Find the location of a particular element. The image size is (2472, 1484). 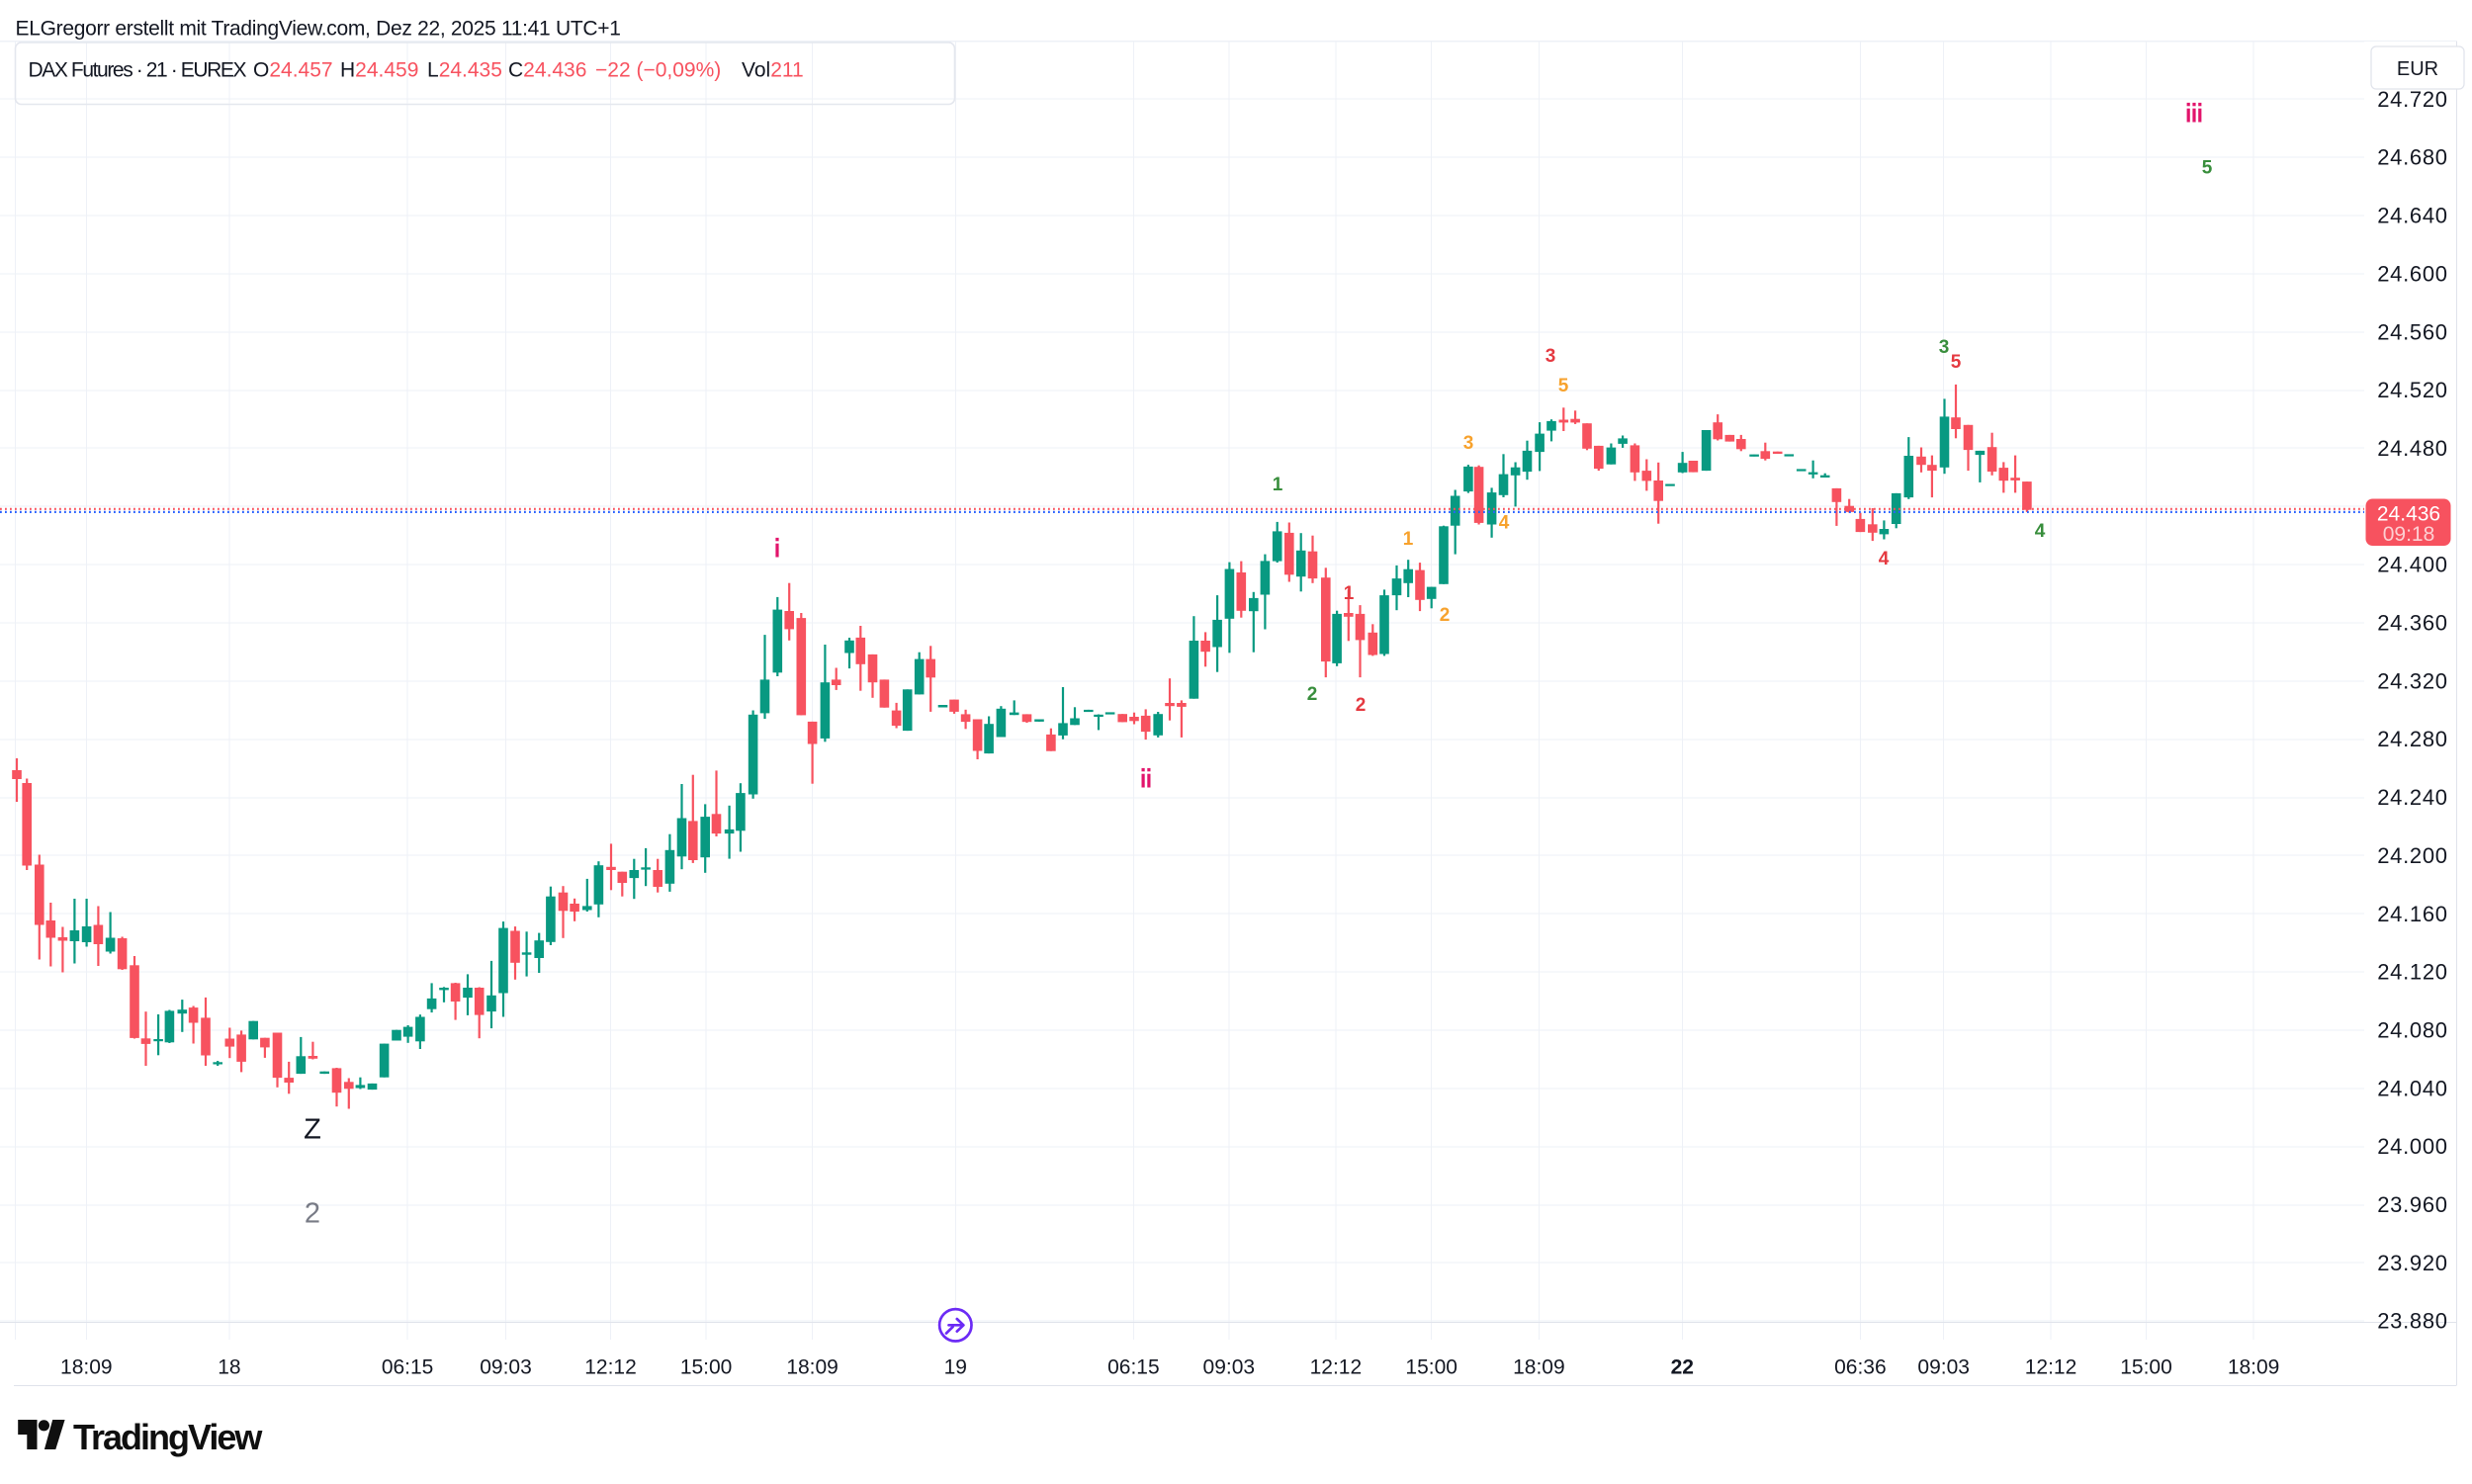

svg-text: O24.457 is located at coordinates (293, 70).